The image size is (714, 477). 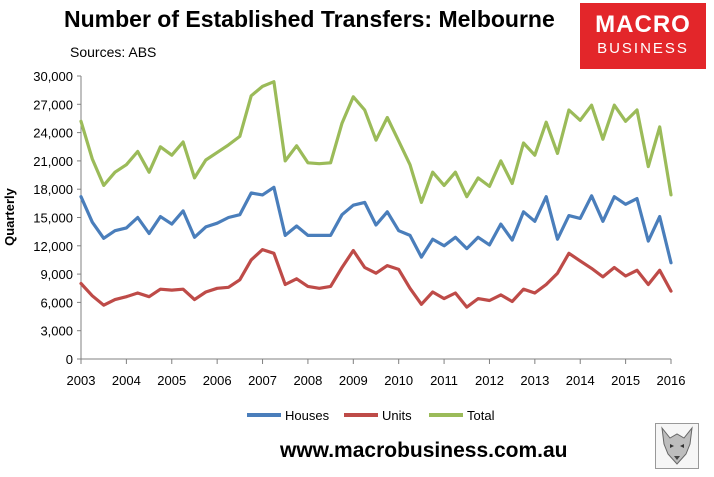 What do you see at coordinates (171, 380) in the screenshot?
I see `x-tick-label: 2005` at bounding box center [171, 380].